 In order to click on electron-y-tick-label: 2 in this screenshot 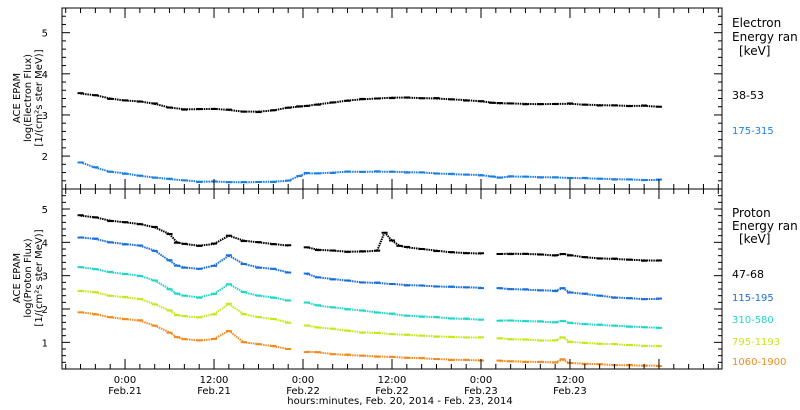, I will do `click(45, 157)`.